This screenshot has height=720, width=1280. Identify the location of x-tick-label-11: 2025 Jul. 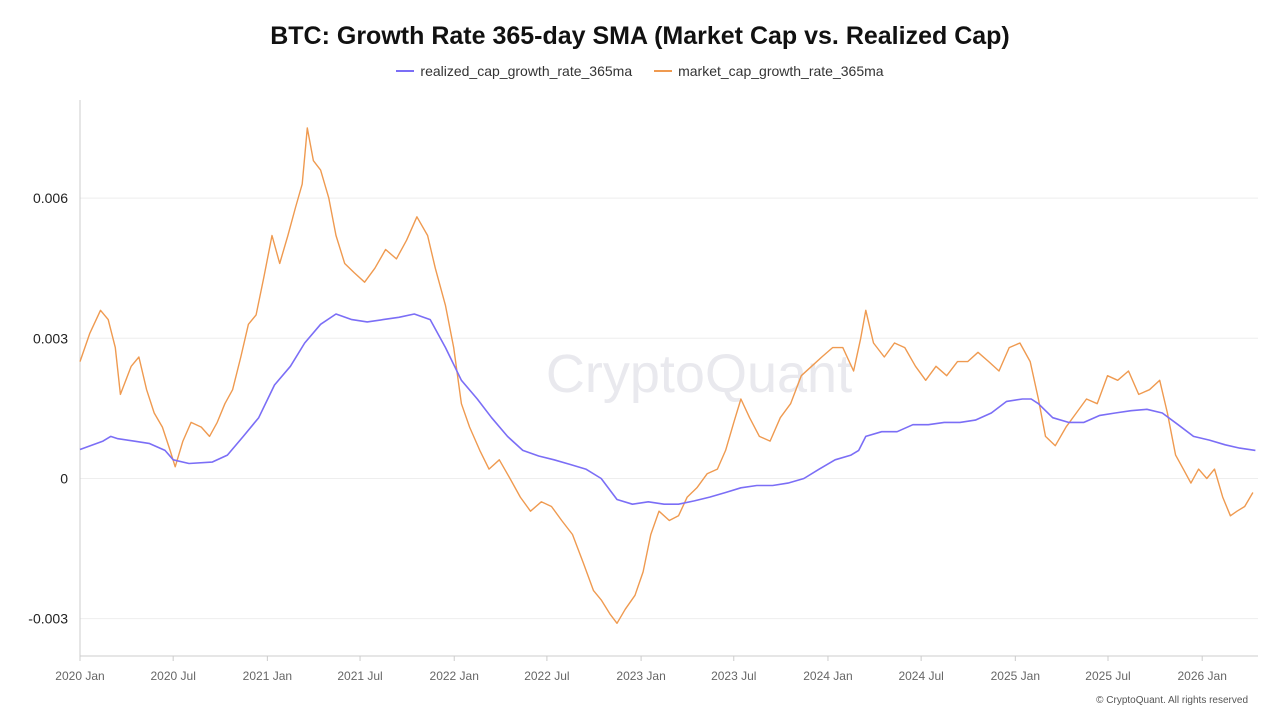
(1107, 676).